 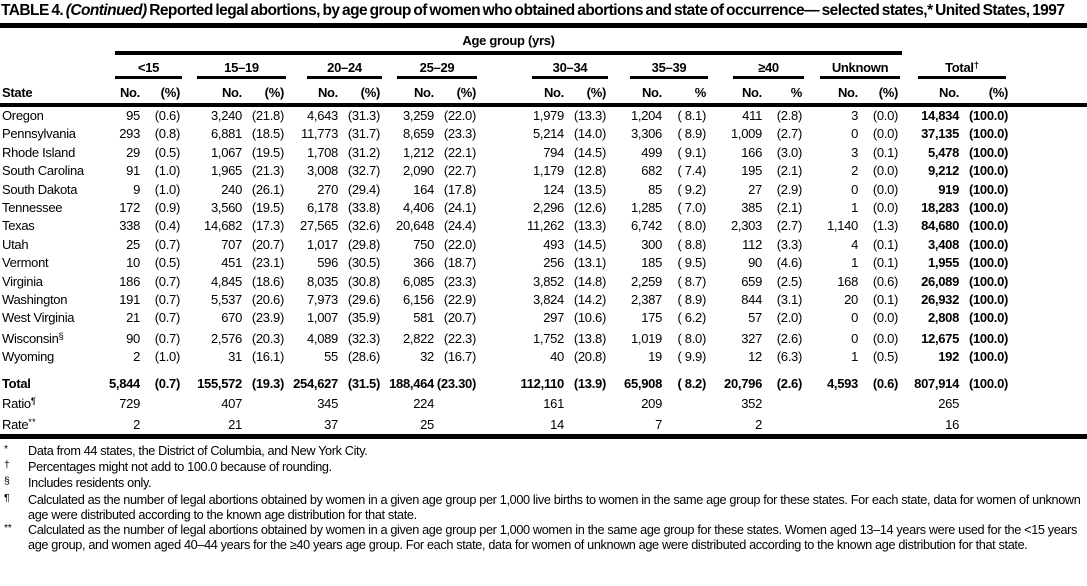 I want to click on pct-cell: (13.9), so click(x=589, y=383).